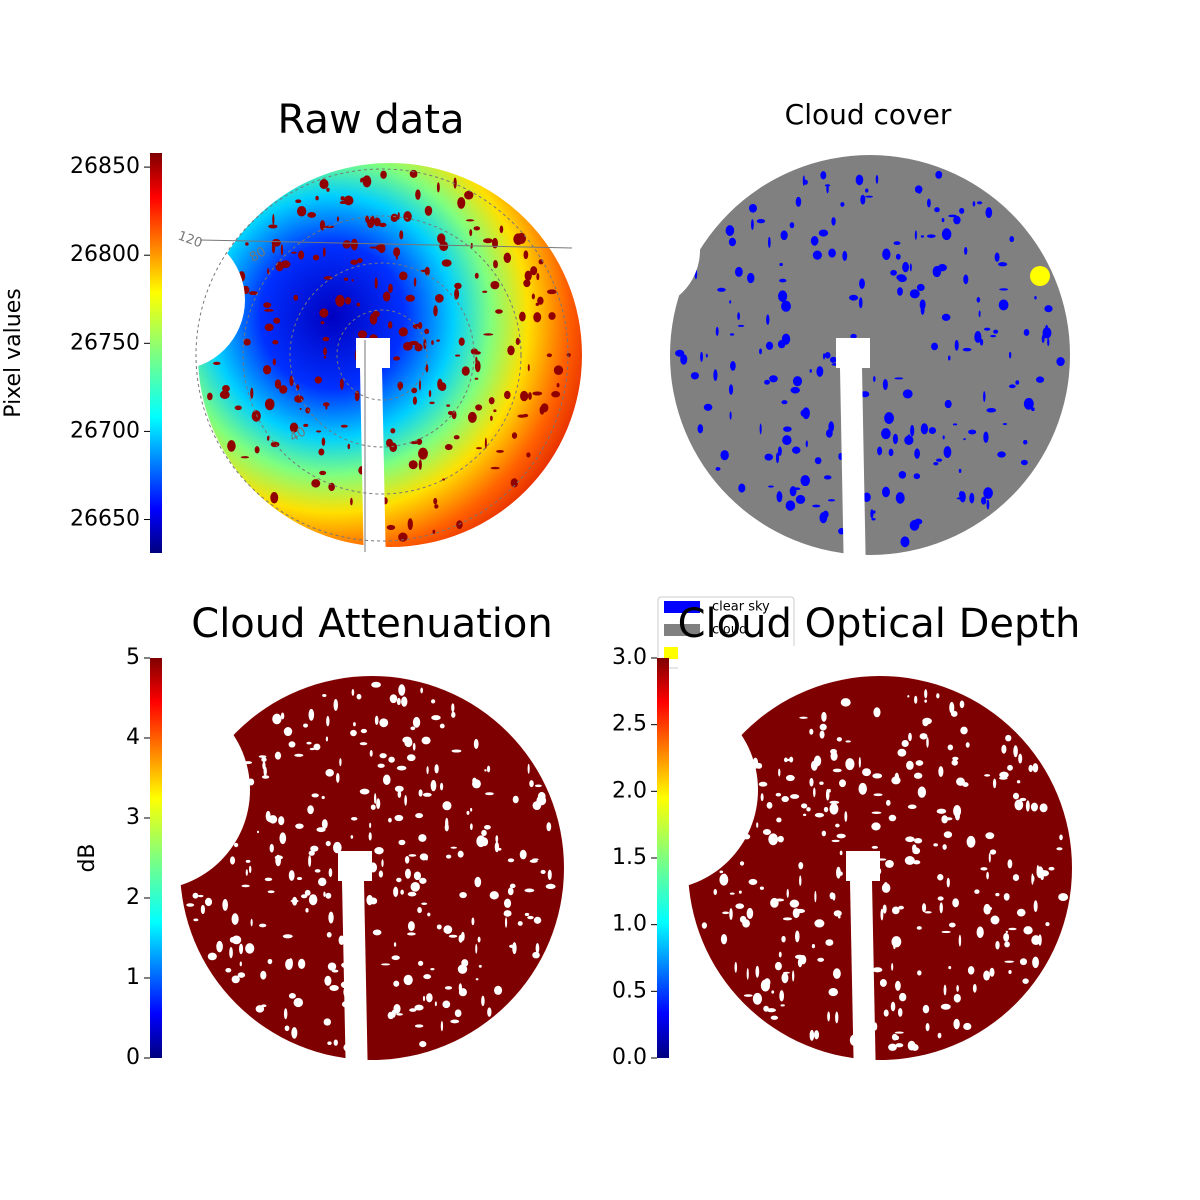  Describe the element at coordinates (870, 140) in the screenshot. I see `image-mask-top` at that location.